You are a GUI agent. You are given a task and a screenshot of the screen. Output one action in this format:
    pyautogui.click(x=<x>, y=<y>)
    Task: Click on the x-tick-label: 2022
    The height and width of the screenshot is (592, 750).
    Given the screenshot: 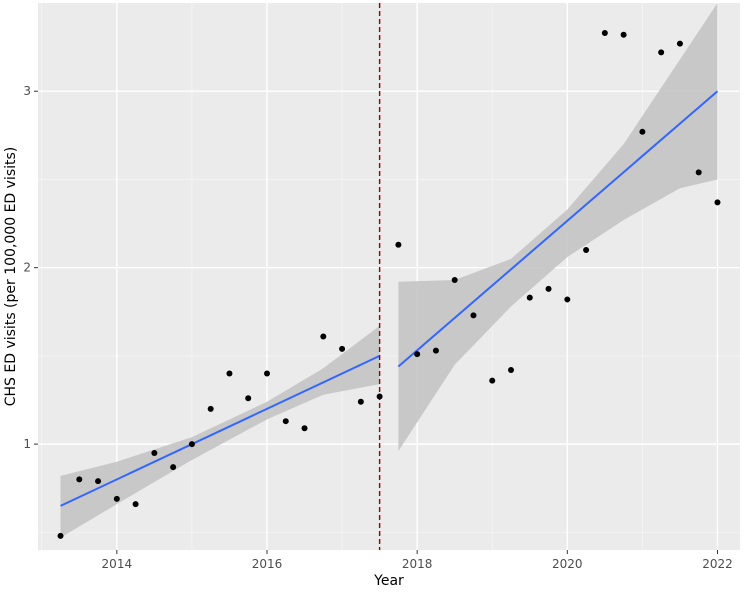 What is the action you would take?
    pyautogui.click(x=717, y=564)
    